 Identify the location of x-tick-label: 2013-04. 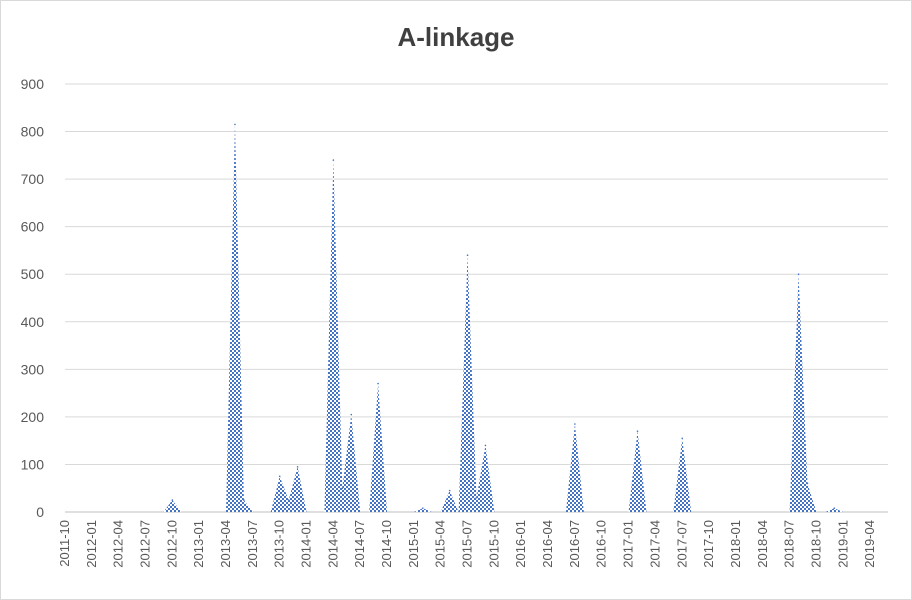
(225, 544).